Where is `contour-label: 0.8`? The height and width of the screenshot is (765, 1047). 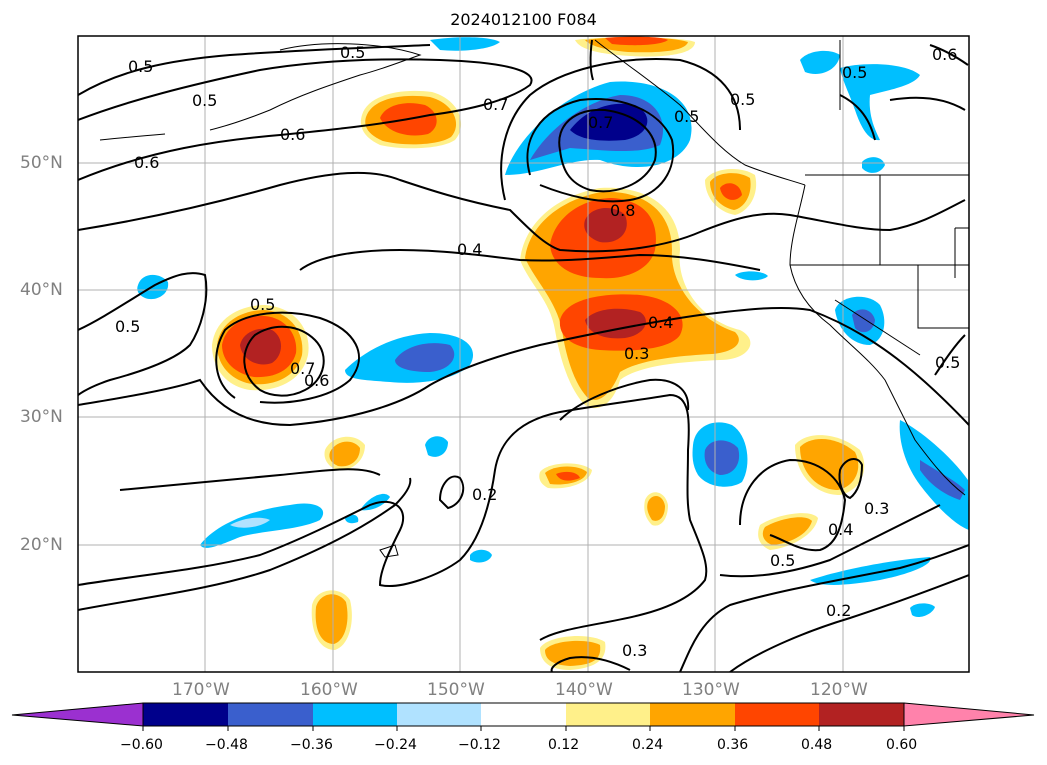
contour-label: 0.8 is located at coordinates (622, 210).